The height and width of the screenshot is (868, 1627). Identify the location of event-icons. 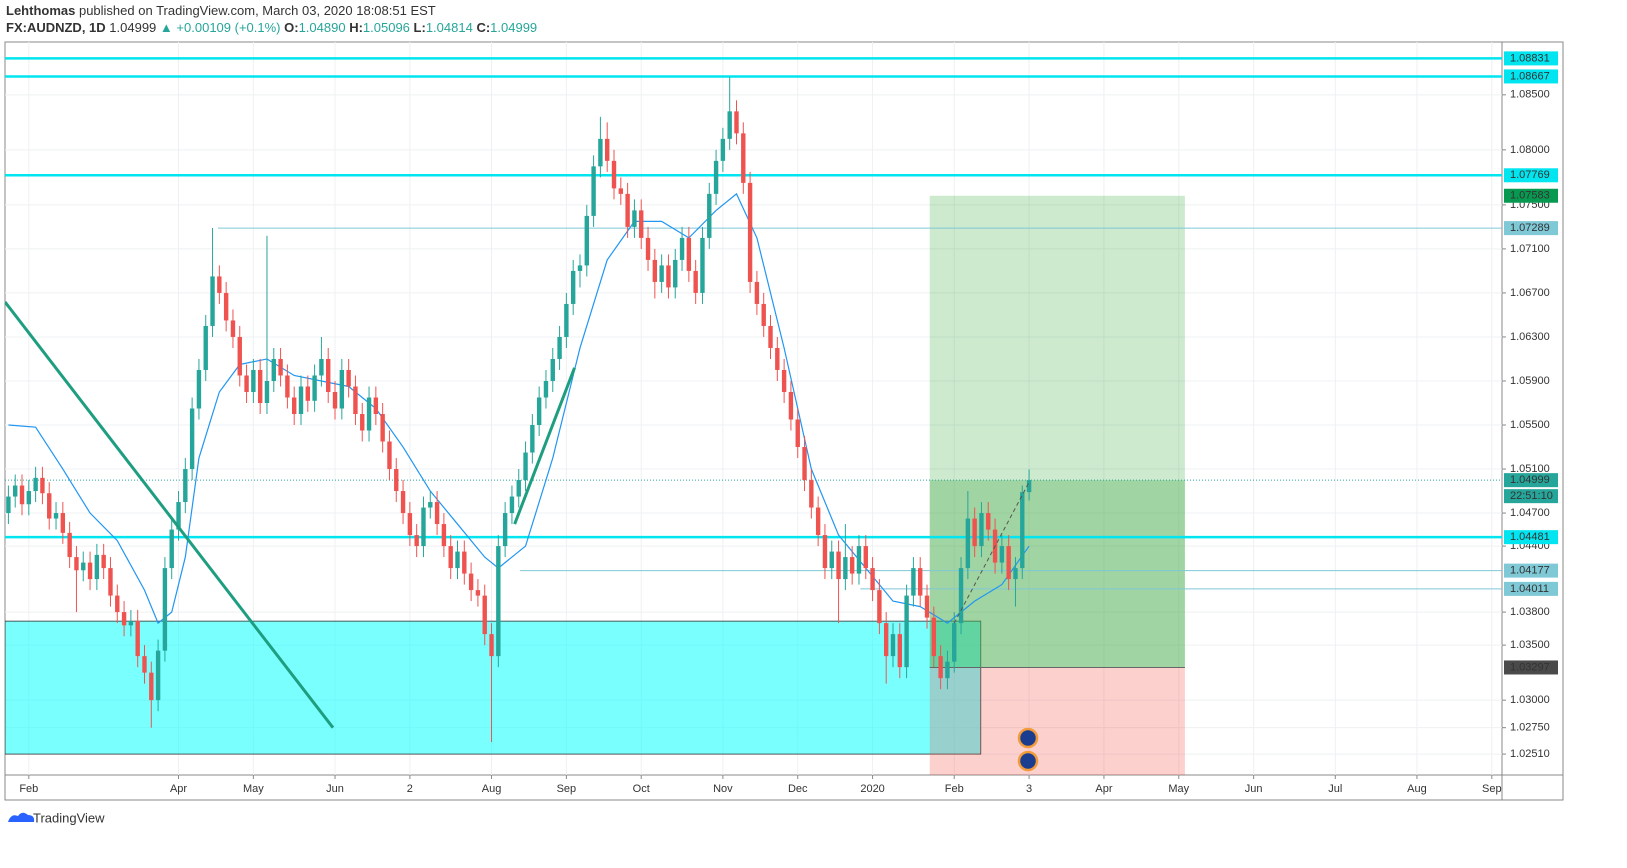
(1028, 749).